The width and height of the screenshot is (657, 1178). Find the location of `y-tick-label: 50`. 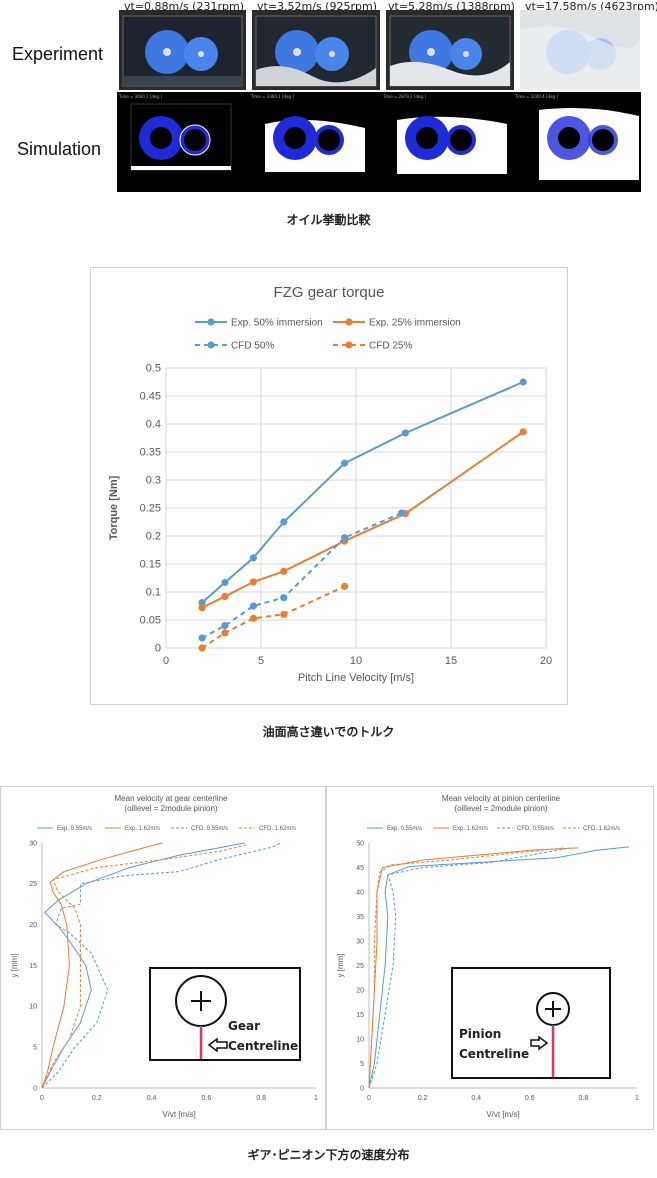

y-tick-label: 50 is located at coordinates (360, 843).